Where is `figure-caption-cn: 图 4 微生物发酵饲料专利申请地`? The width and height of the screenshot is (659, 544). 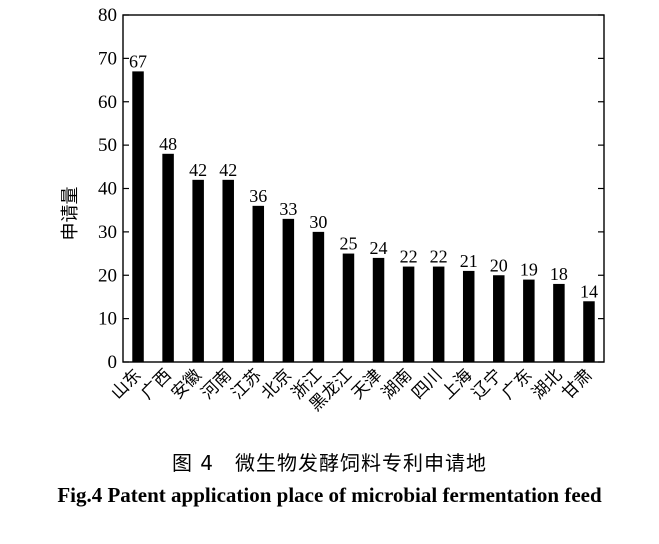
figure-caption-cn: 图 4 微生物发酵饲料专利申请地 is located at coordinates (329, 463).